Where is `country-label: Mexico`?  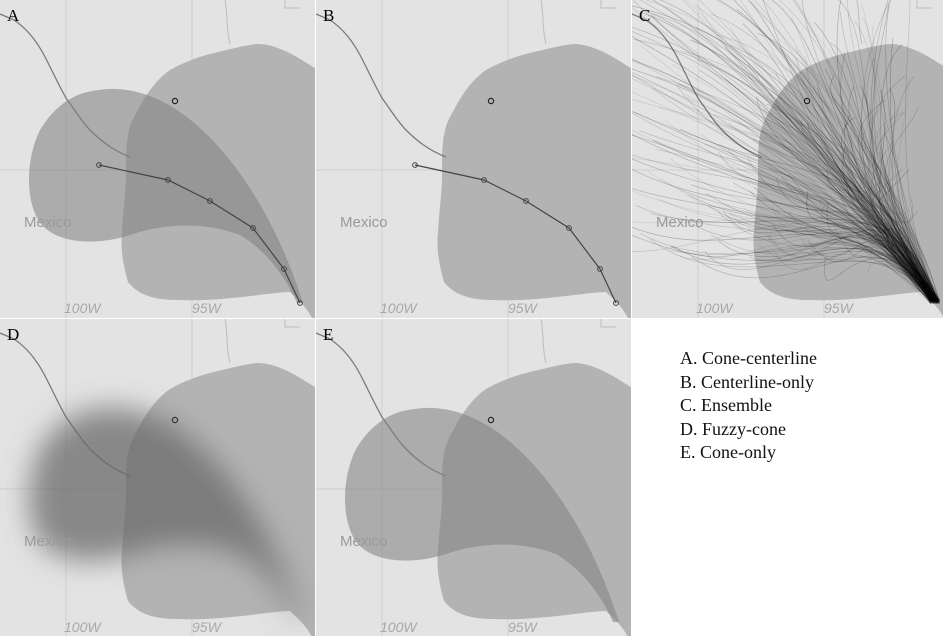
country-label: Mexico is located at coordinates (48, 541).